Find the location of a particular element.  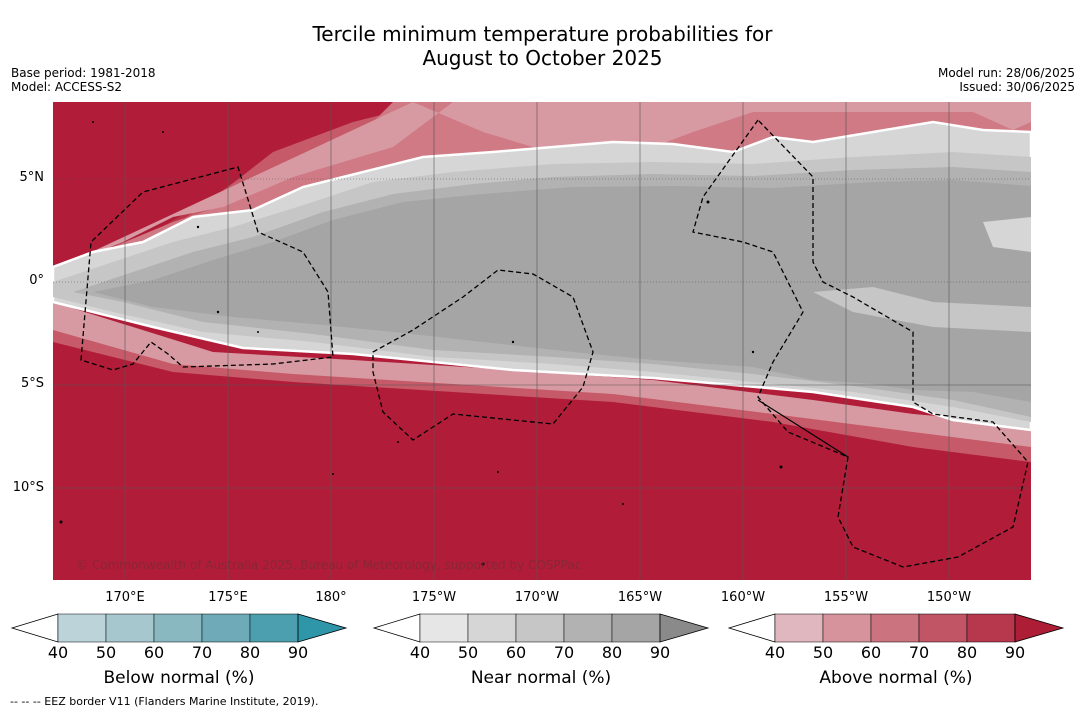

lat-label-10s: 10°S is located at coordinates (28, 487).